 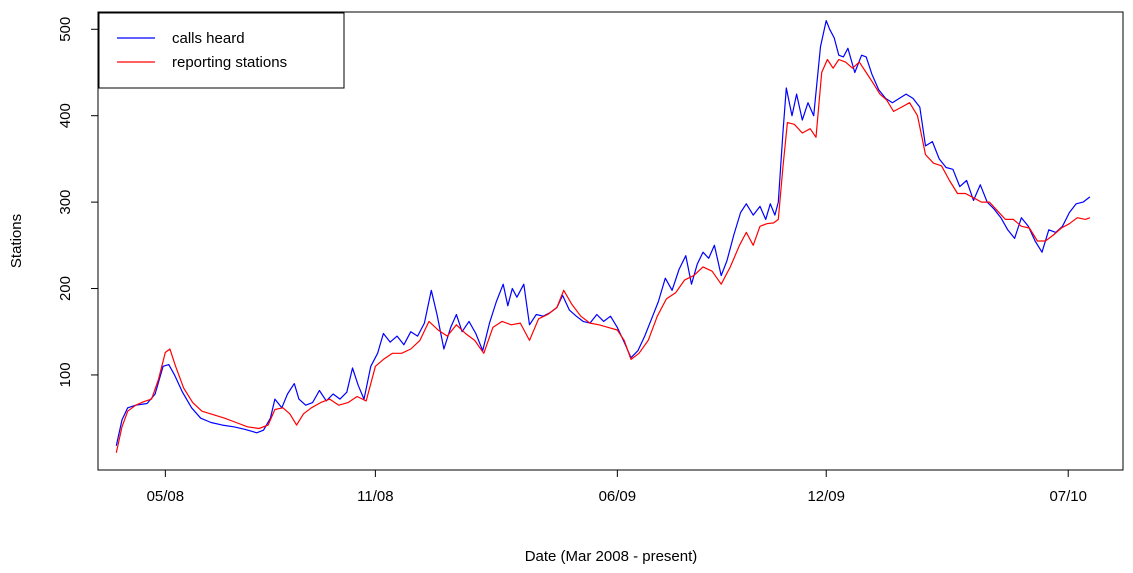 What do you see at coordinates (826, 496) in the screenshot?
I see `x-tick-label: 12/09` at bounding box center [826, 496].